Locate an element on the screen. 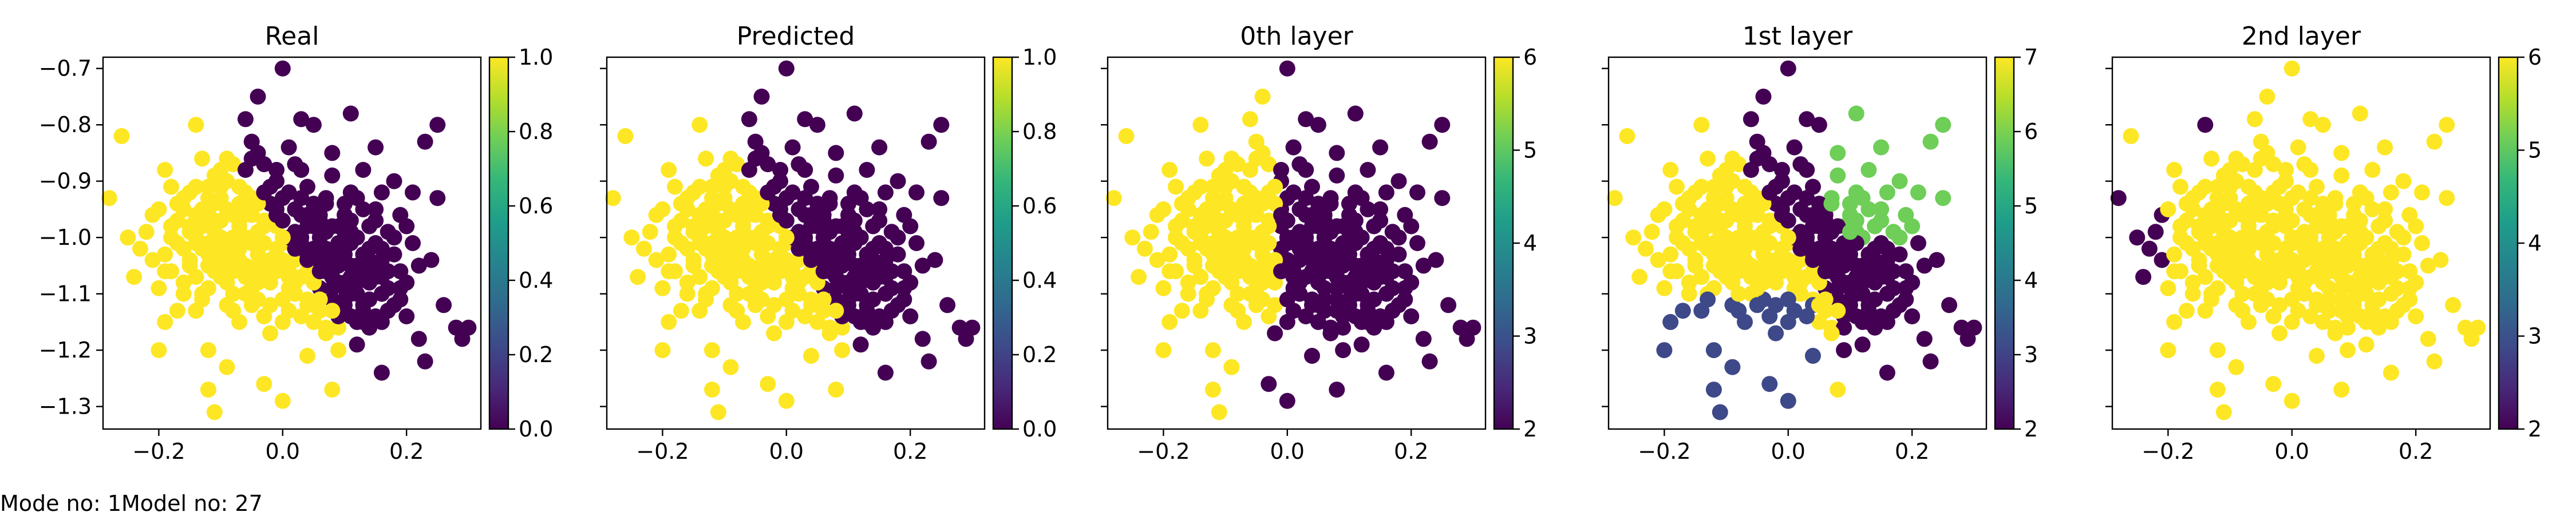 This screenshot has height=516, width=2576. colorbar is located at coordinates (1002, 243).